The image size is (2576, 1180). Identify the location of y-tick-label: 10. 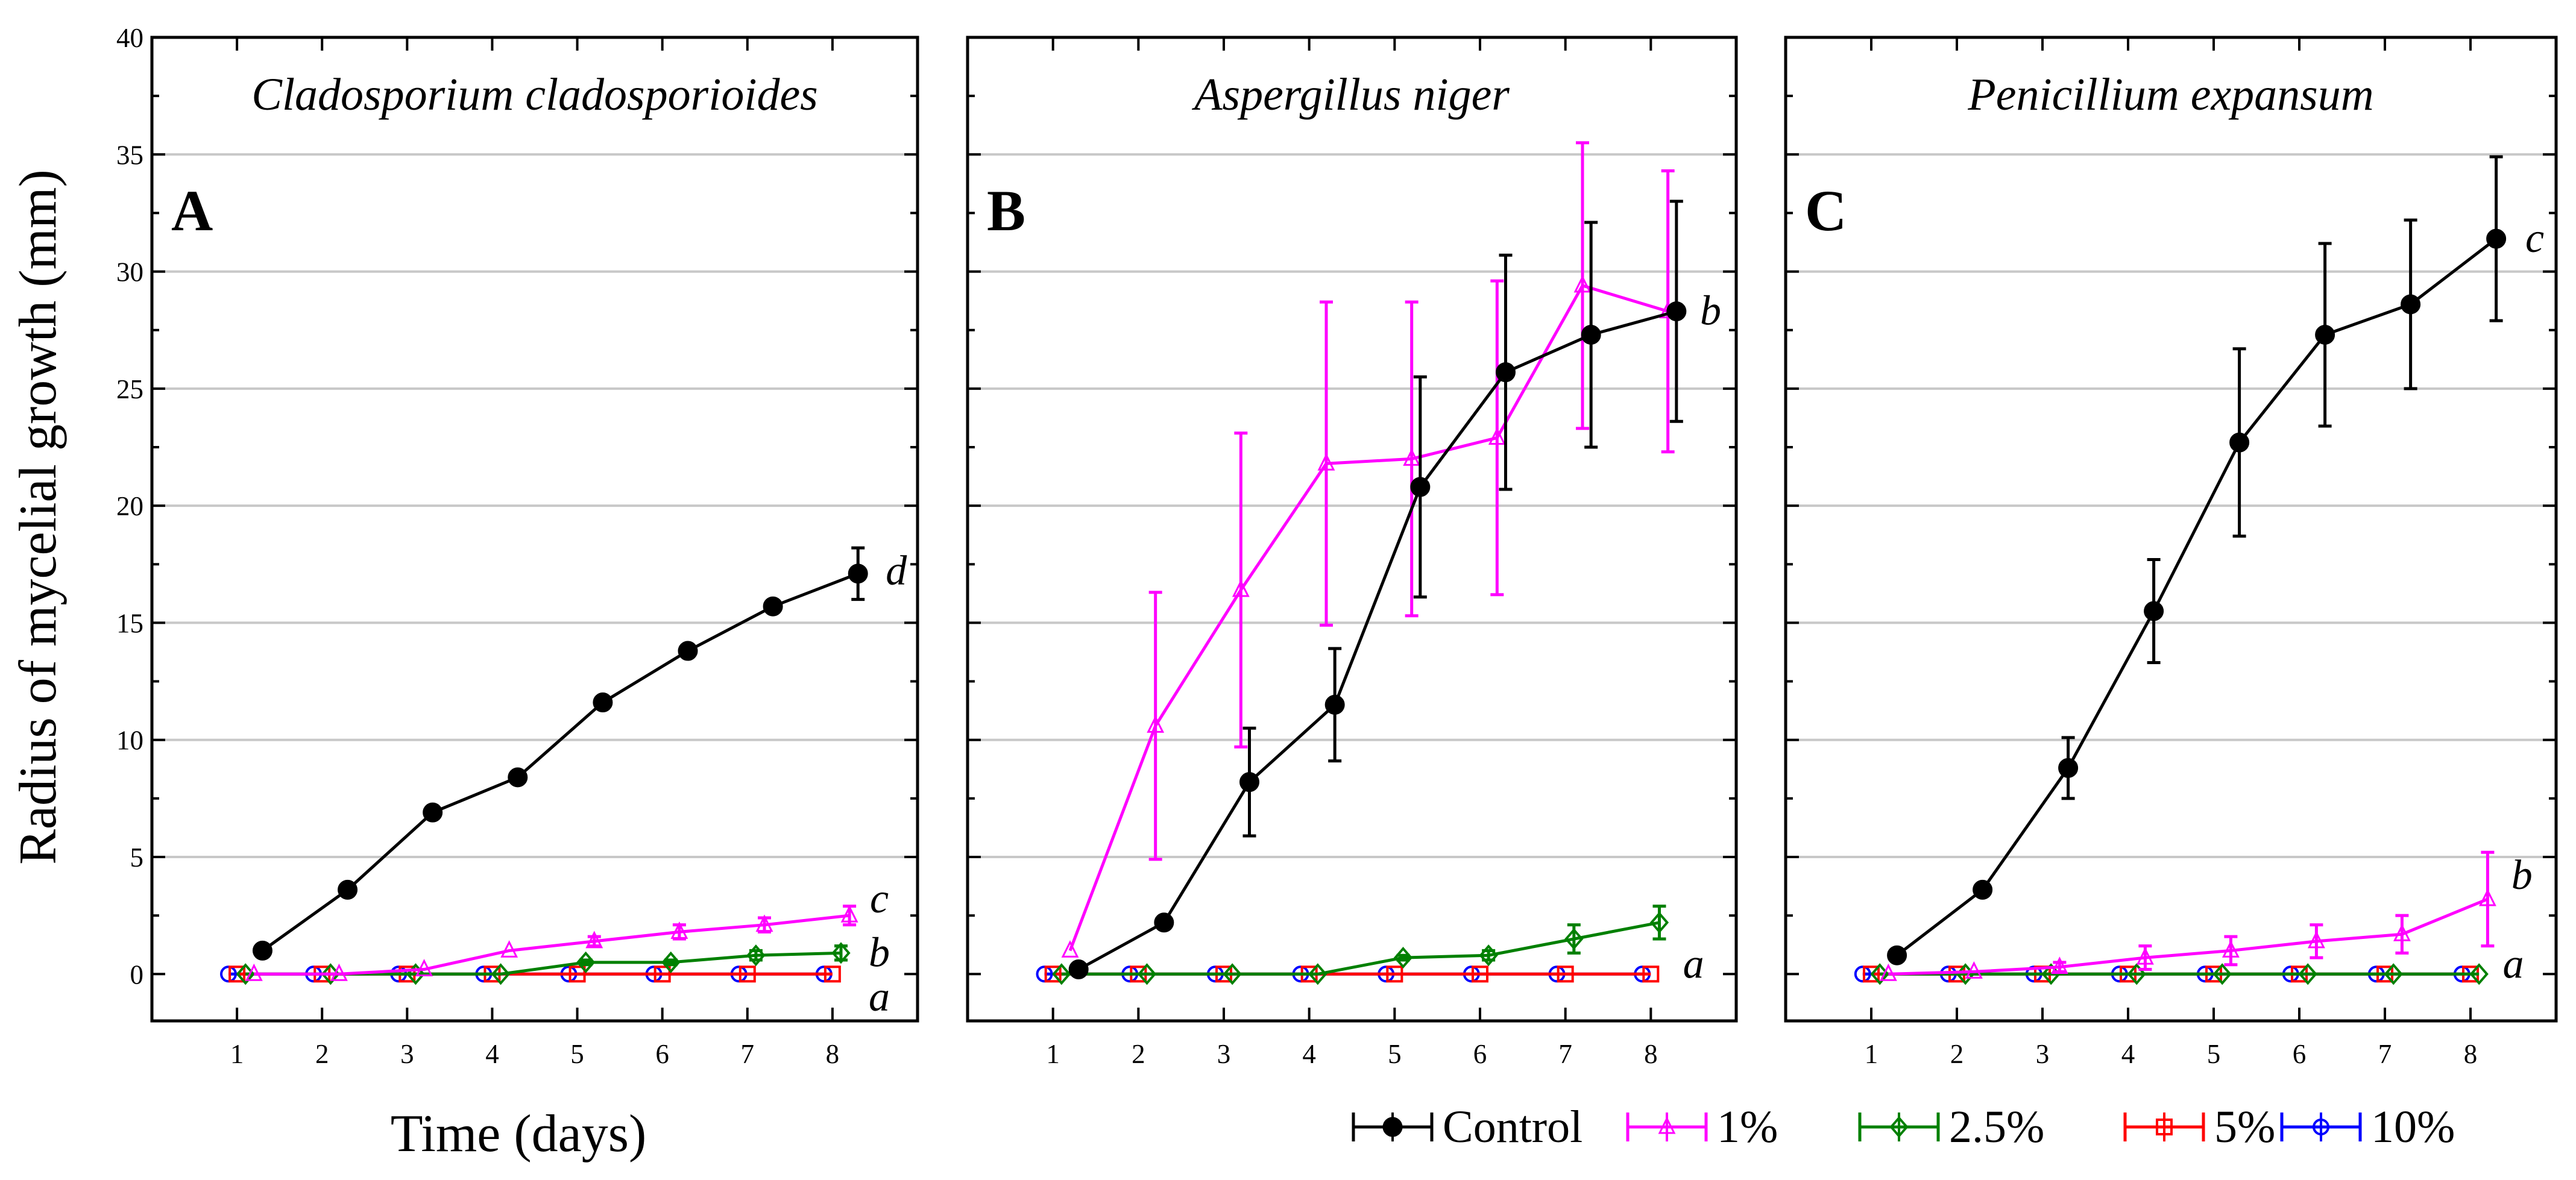
(129, 741).